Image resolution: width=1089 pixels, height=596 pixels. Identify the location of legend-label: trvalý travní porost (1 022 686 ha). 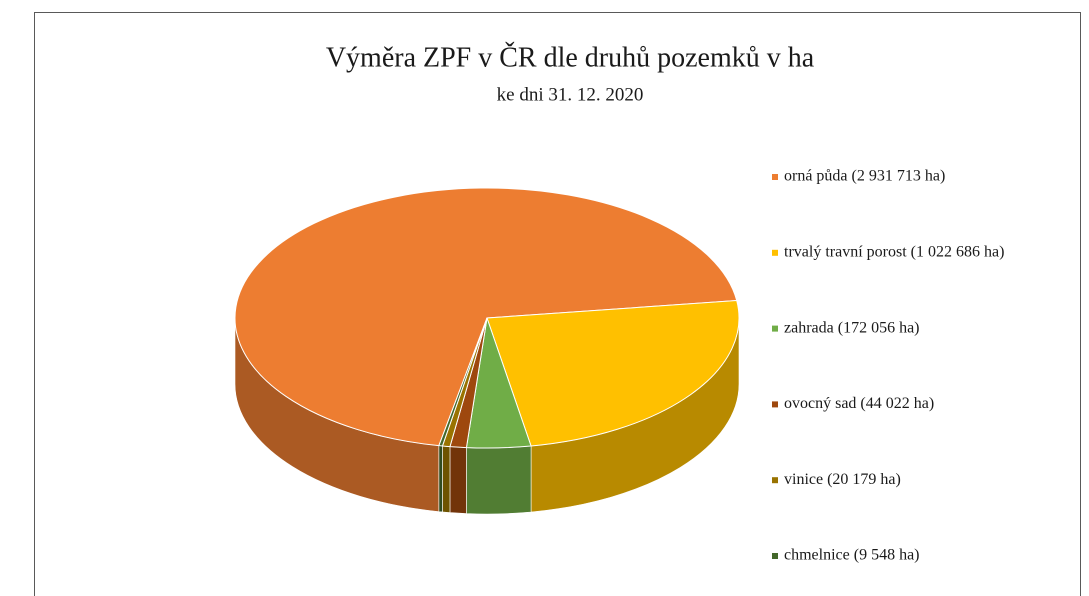
(894, 251).